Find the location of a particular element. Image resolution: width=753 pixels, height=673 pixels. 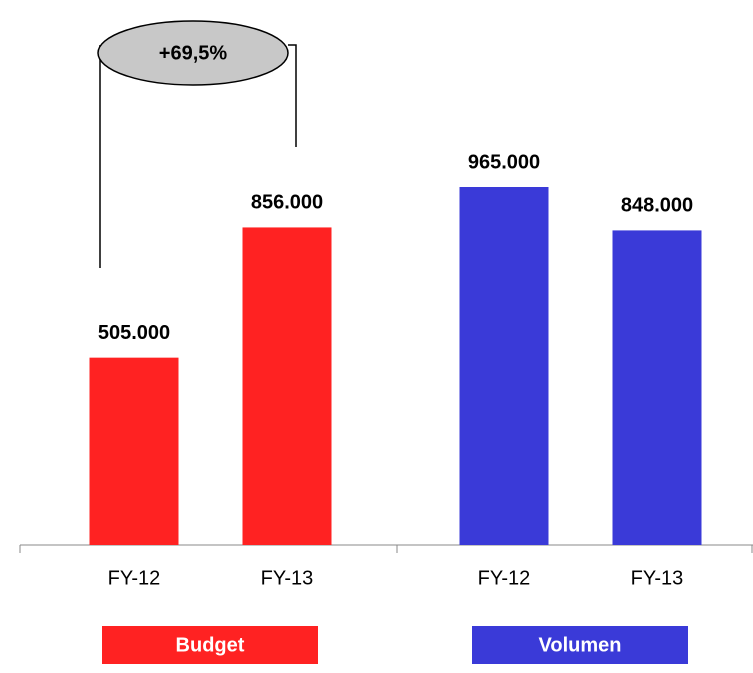

legend-label: Volumen is located at coordinates (580, 645).